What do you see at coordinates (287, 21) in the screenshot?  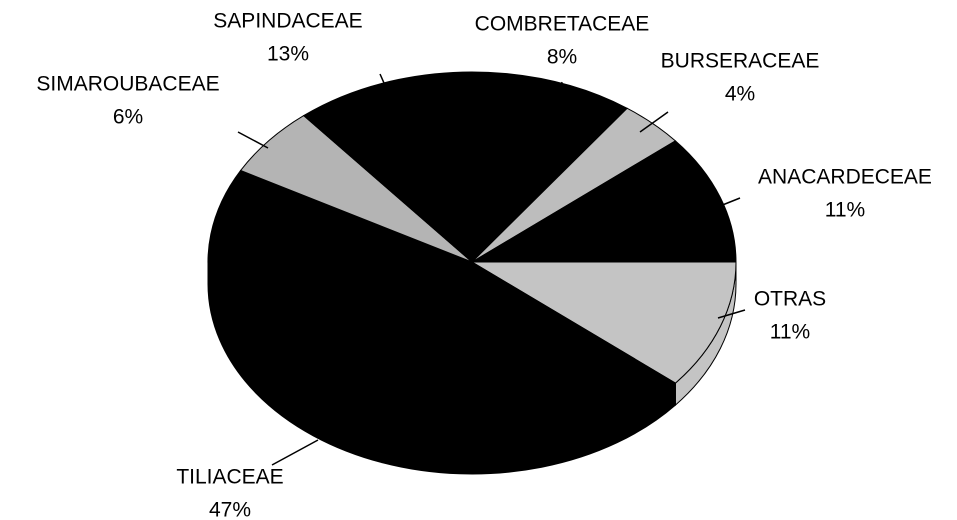 I see `slice-label: SAPINDACEAE` at bounding box center [287, 21].